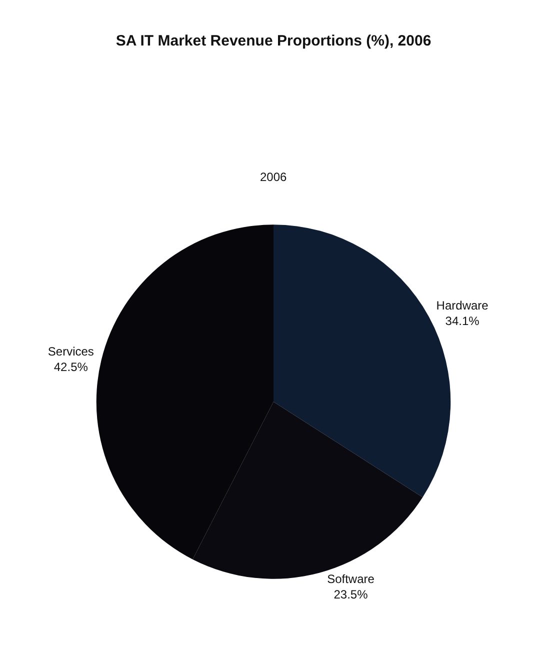  Describe the element at coordinates (462, 321) in the screenshot. I see `data-label: 34.1%` at that location.